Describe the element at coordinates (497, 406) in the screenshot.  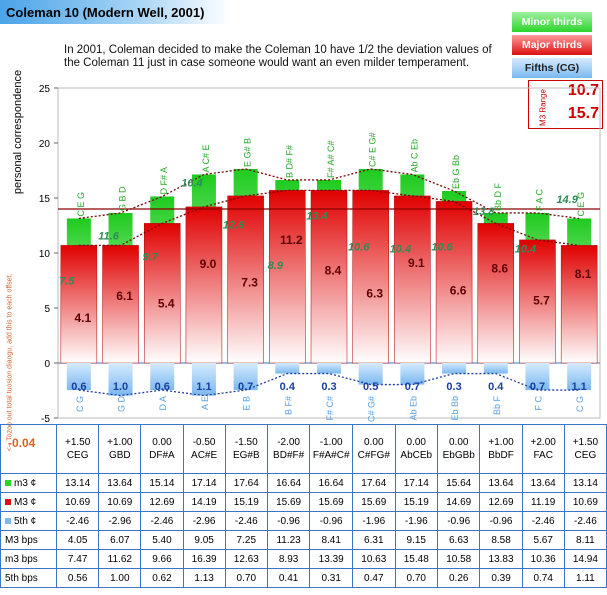
I see `chord-bottom-label: Bb F` at that location.